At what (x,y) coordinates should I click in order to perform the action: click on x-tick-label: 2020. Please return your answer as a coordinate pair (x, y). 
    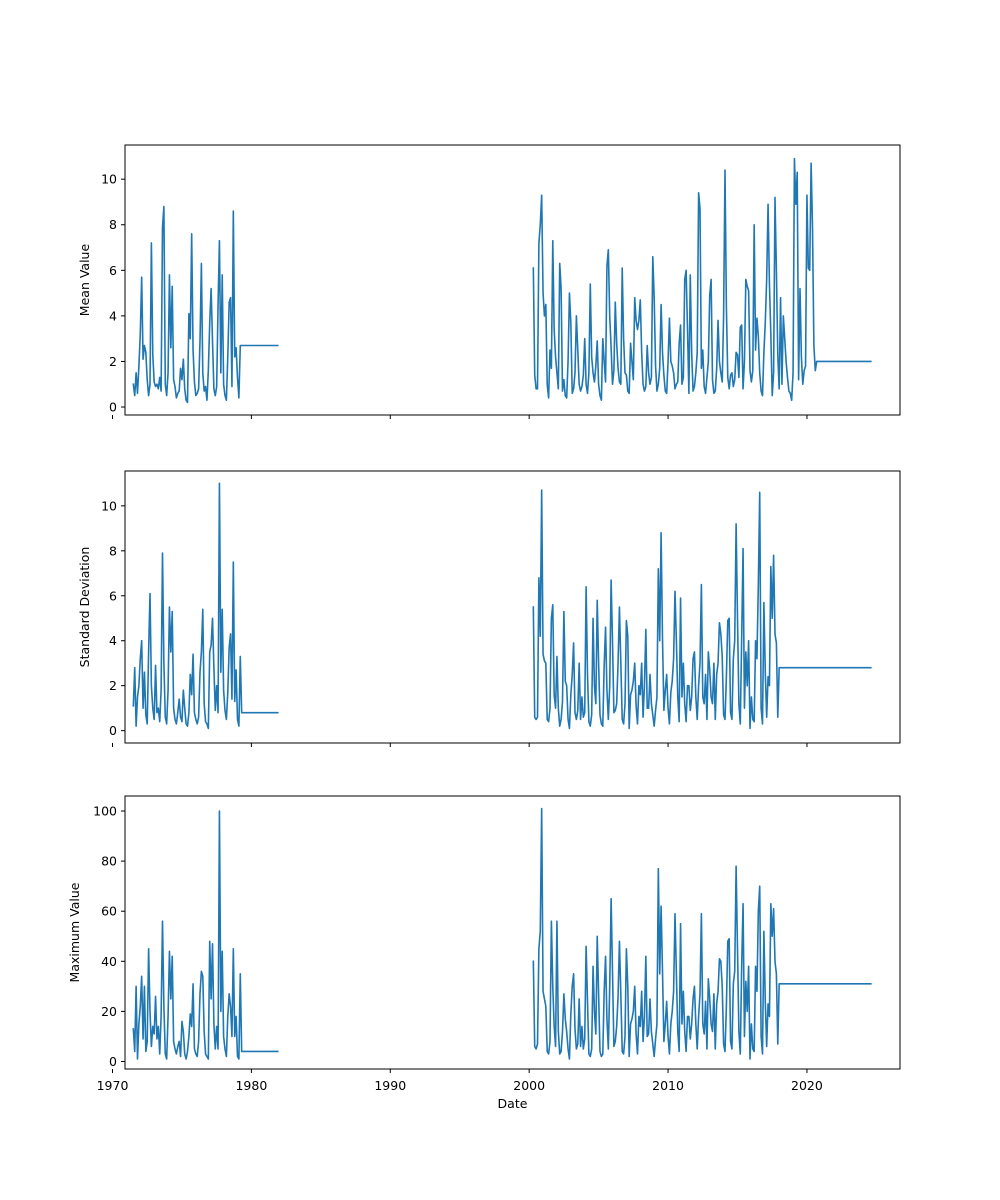
    Looking at the image, I should click on (807, 1085).